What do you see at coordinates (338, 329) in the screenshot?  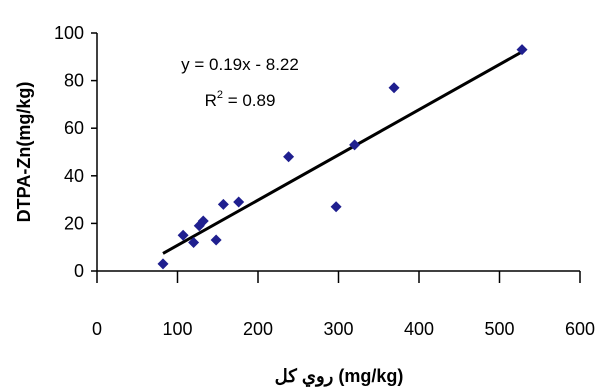 I see `x-tick-label: 300` at bounding box center [338, 329].